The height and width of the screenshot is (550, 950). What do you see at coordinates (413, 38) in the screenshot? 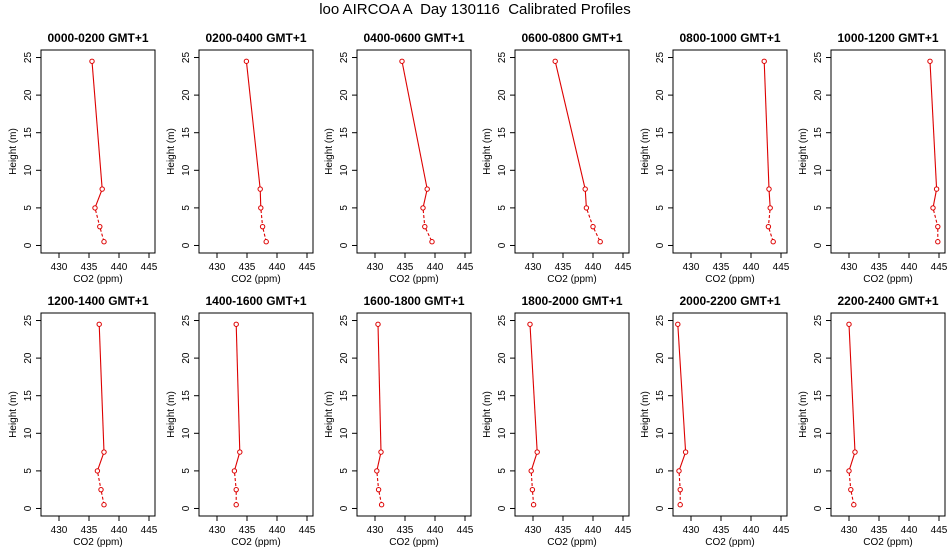
I see `chart-title: 0400-0600 GMT+1` at bounding box center [413, 38].